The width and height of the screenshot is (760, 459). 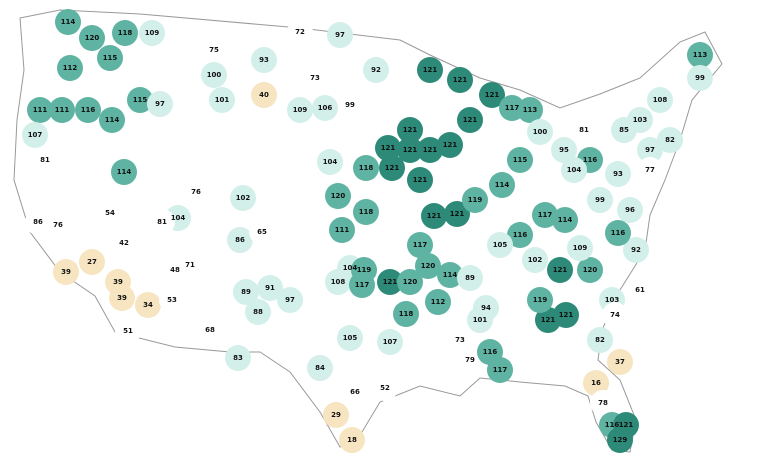 What do you see at coordinates (470, 278) in the screenshot?
I see `county-label: 89` at bounding box center [470, 278].